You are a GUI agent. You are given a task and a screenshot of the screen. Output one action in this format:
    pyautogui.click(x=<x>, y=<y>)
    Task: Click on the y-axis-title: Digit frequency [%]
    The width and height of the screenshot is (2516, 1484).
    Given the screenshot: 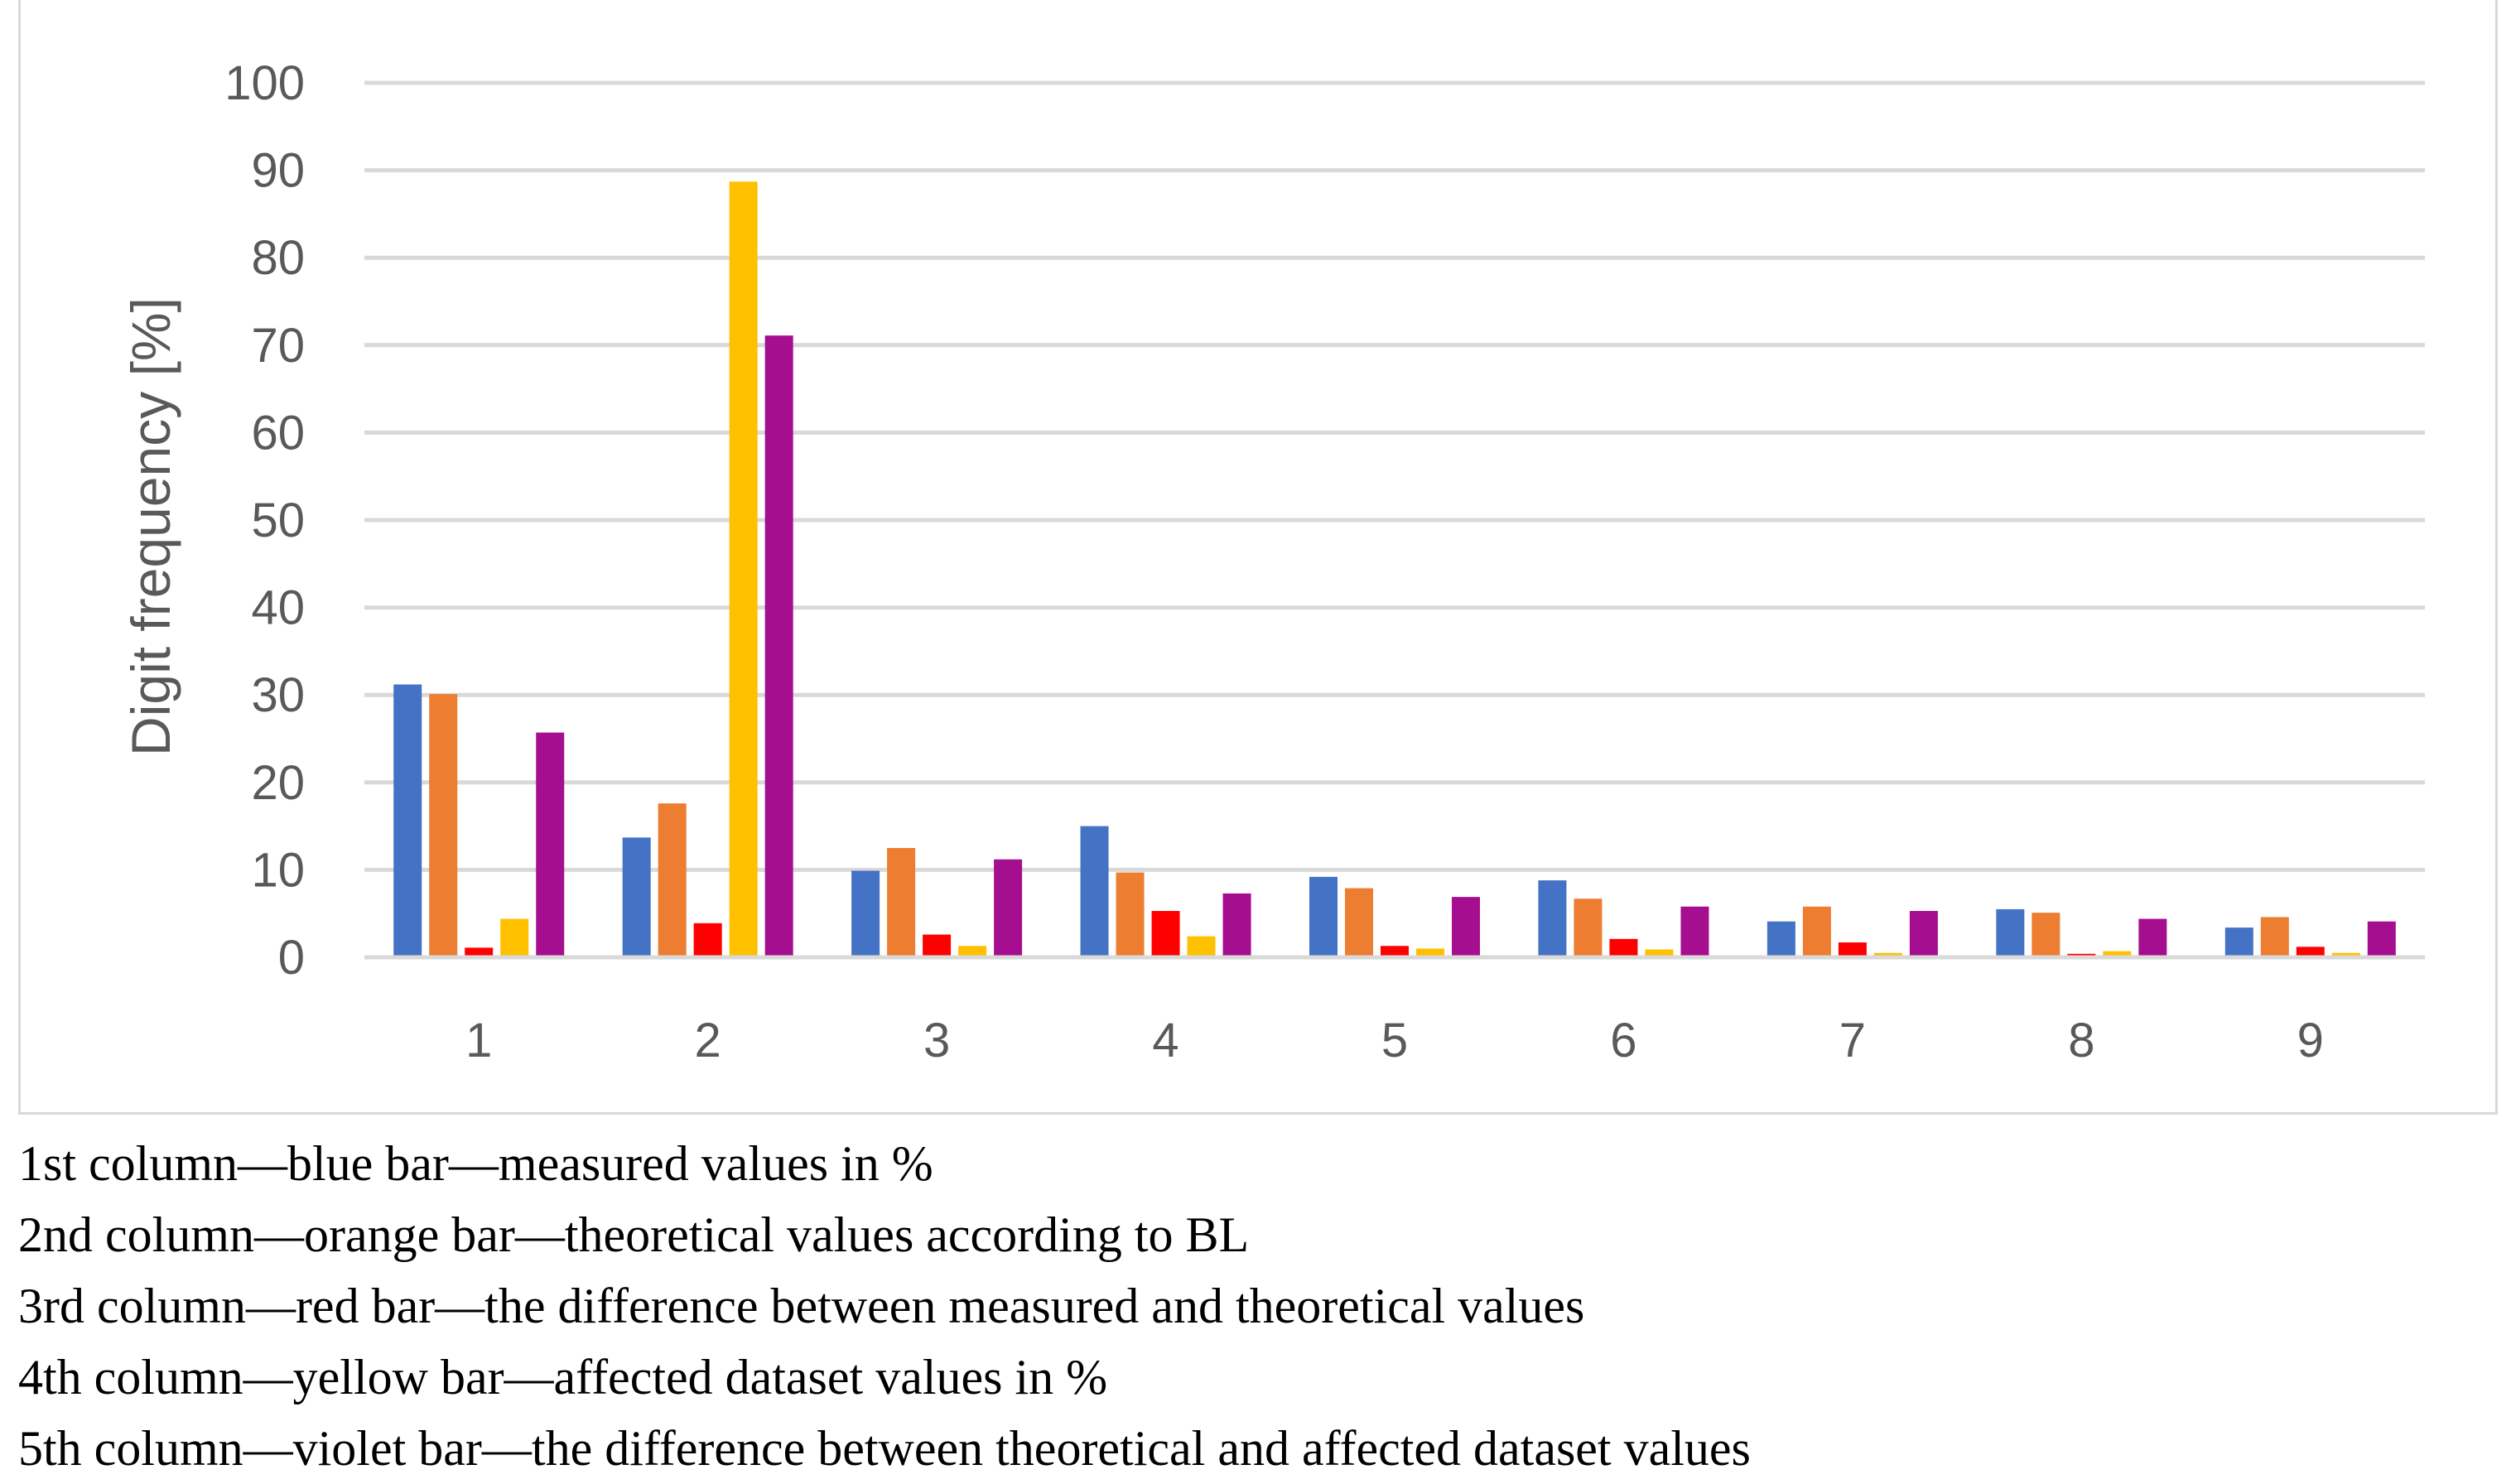 What is the action you would take?
    pyautogui.click(x=150, y=526)
    